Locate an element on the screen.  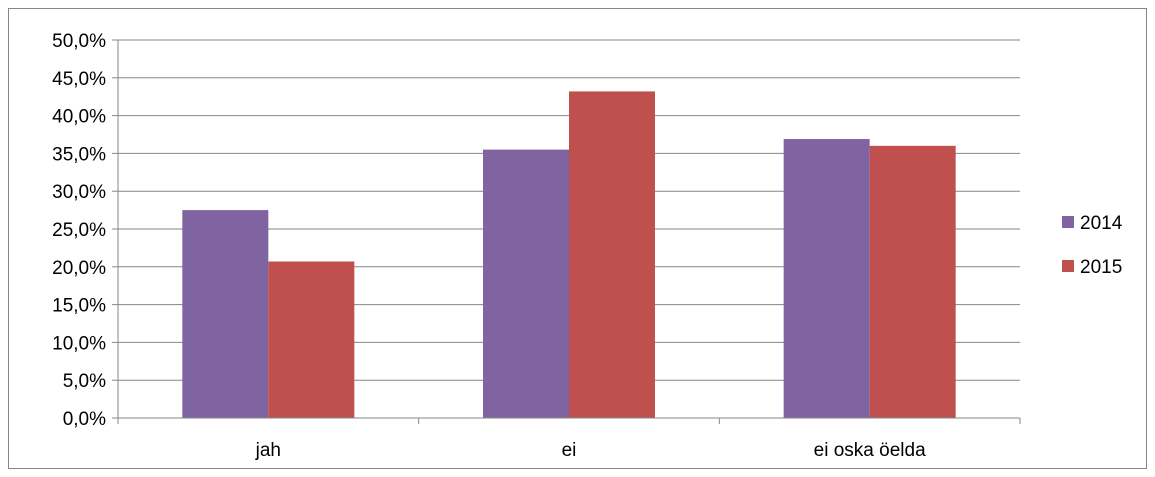
y-tick-label: 5,0% is located at coordinates (84, 381).